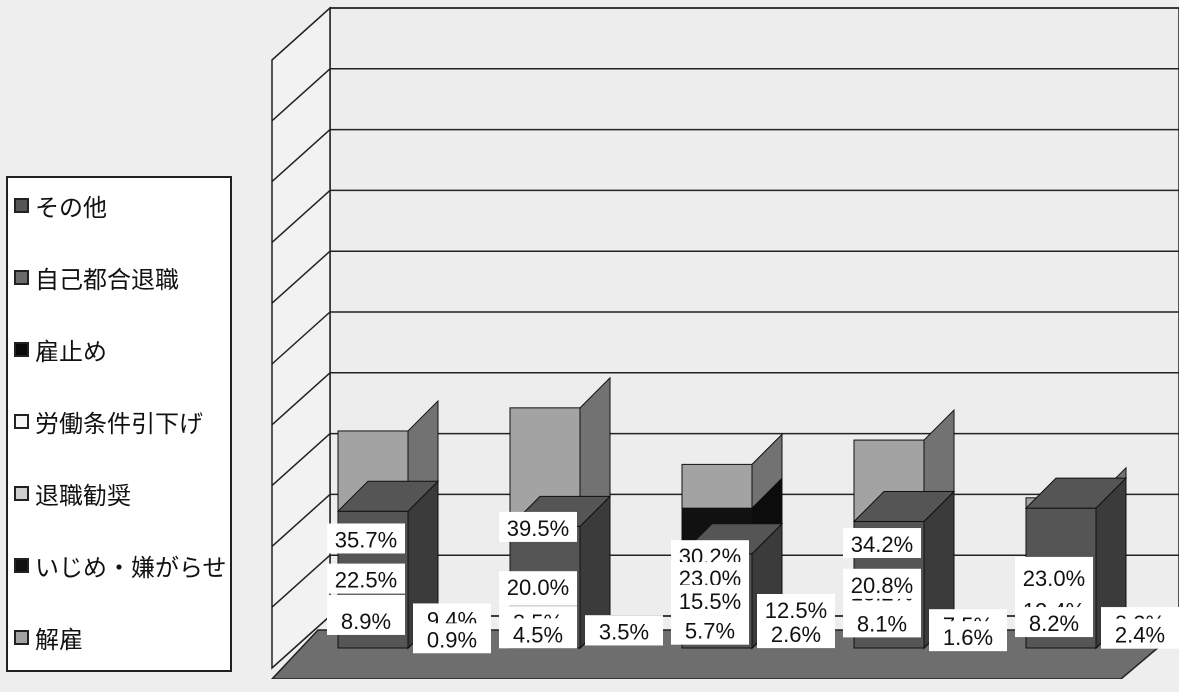 This screenshot has height=692, width=1179. Describe the element at coordinates (71, 208) in the screenshot. I see `legend-label: その他` at that location.